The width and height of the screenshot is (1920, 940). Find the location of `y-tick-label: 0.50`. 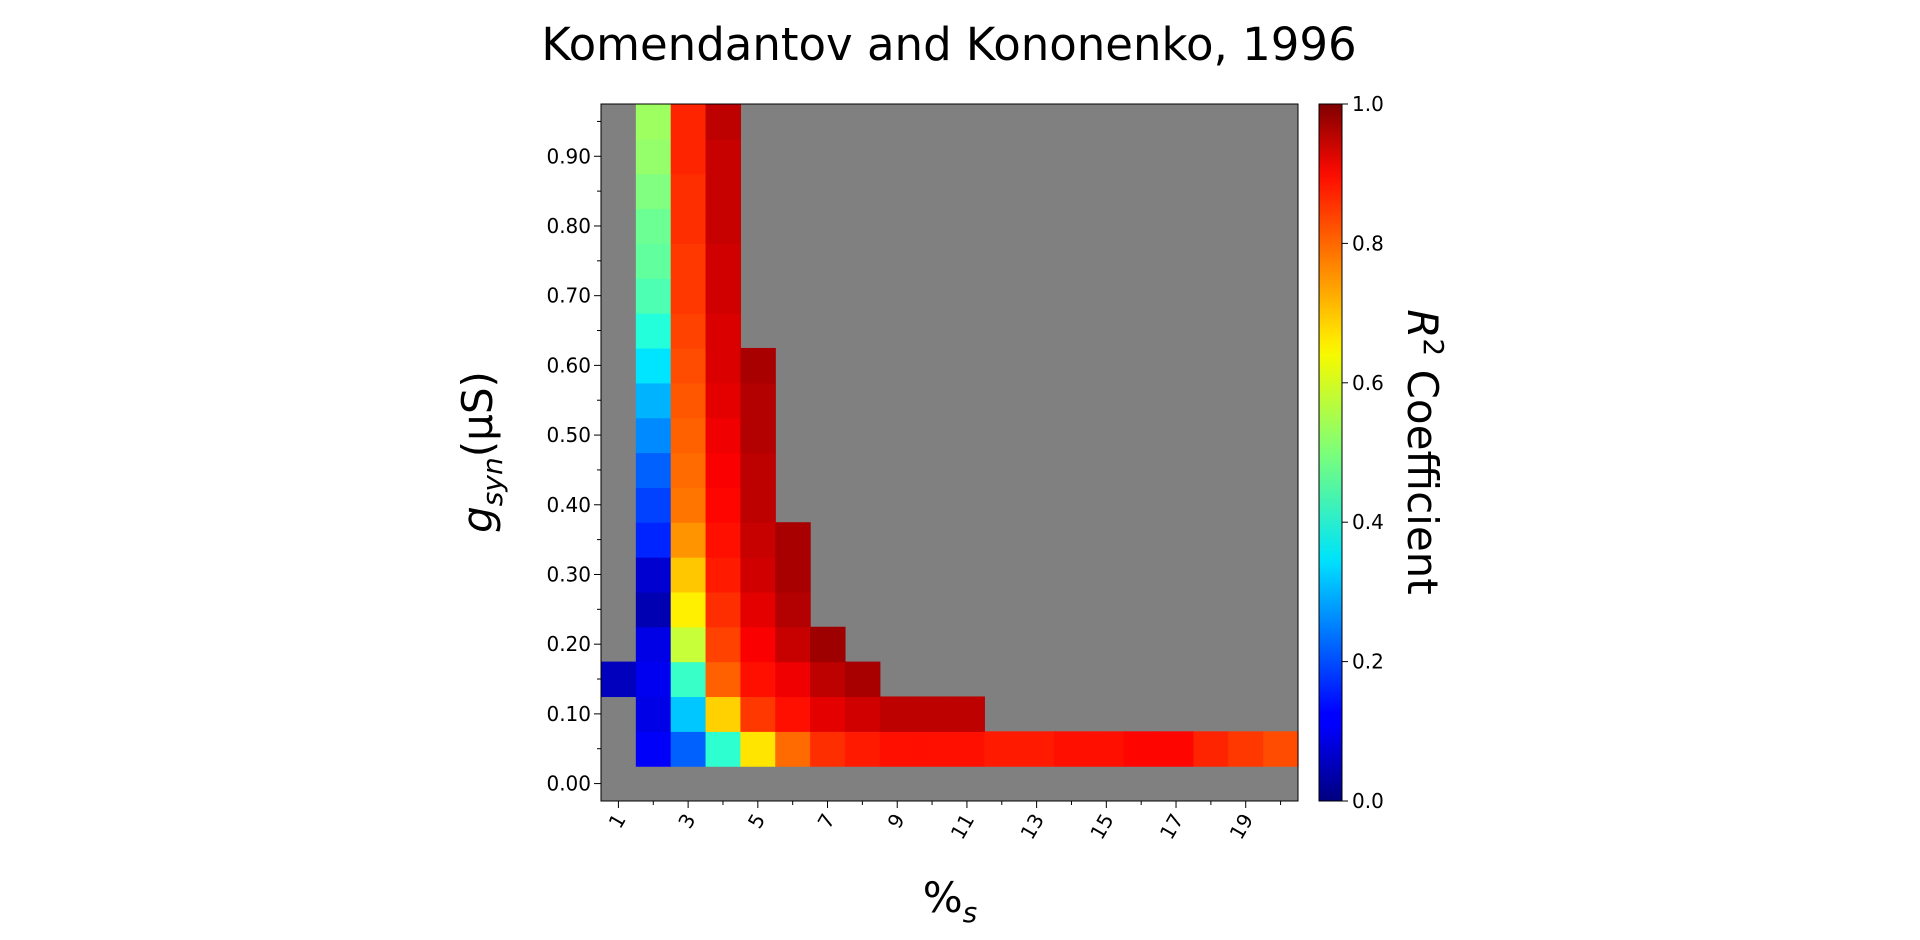

y-tick-label: 0.50 is located at coordinates (568, 435).